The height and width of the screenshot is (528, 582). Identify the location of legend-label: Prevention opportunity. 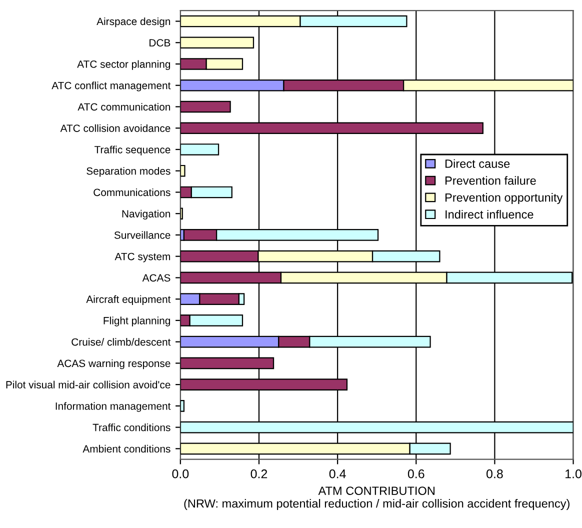
(504, 198).